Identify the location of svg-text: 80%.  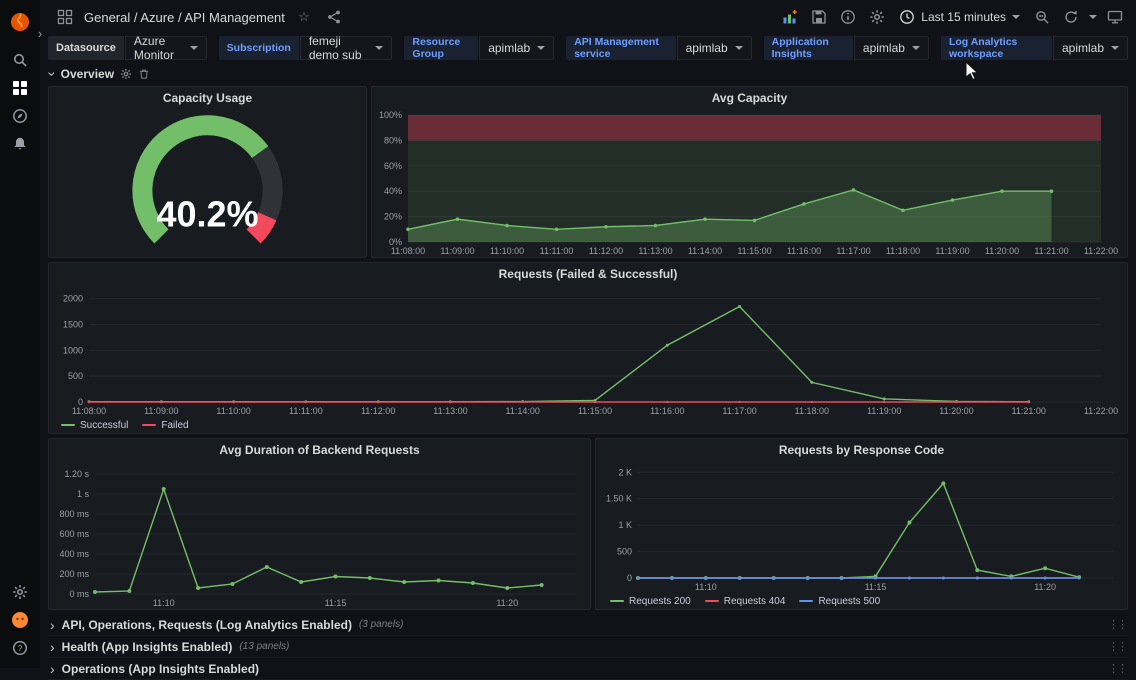
(393, 140).